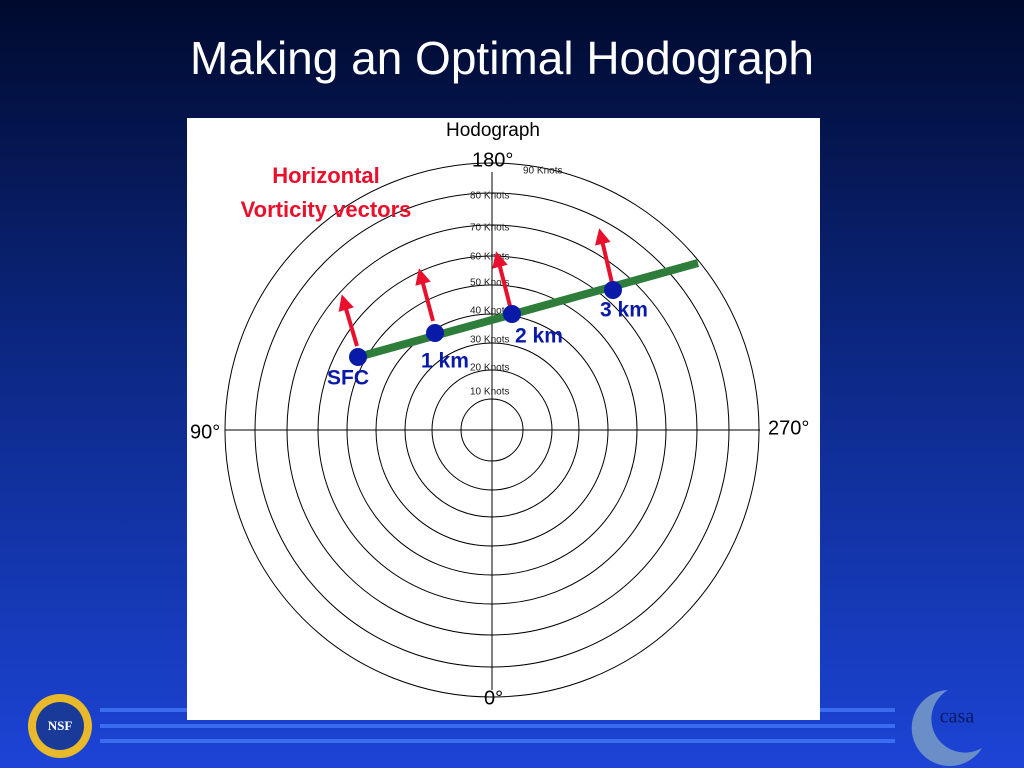  What do you see at coordinates (788, 428) in the screenshot?
I see `direction-label: 270°` at bounding box center [788, 428].